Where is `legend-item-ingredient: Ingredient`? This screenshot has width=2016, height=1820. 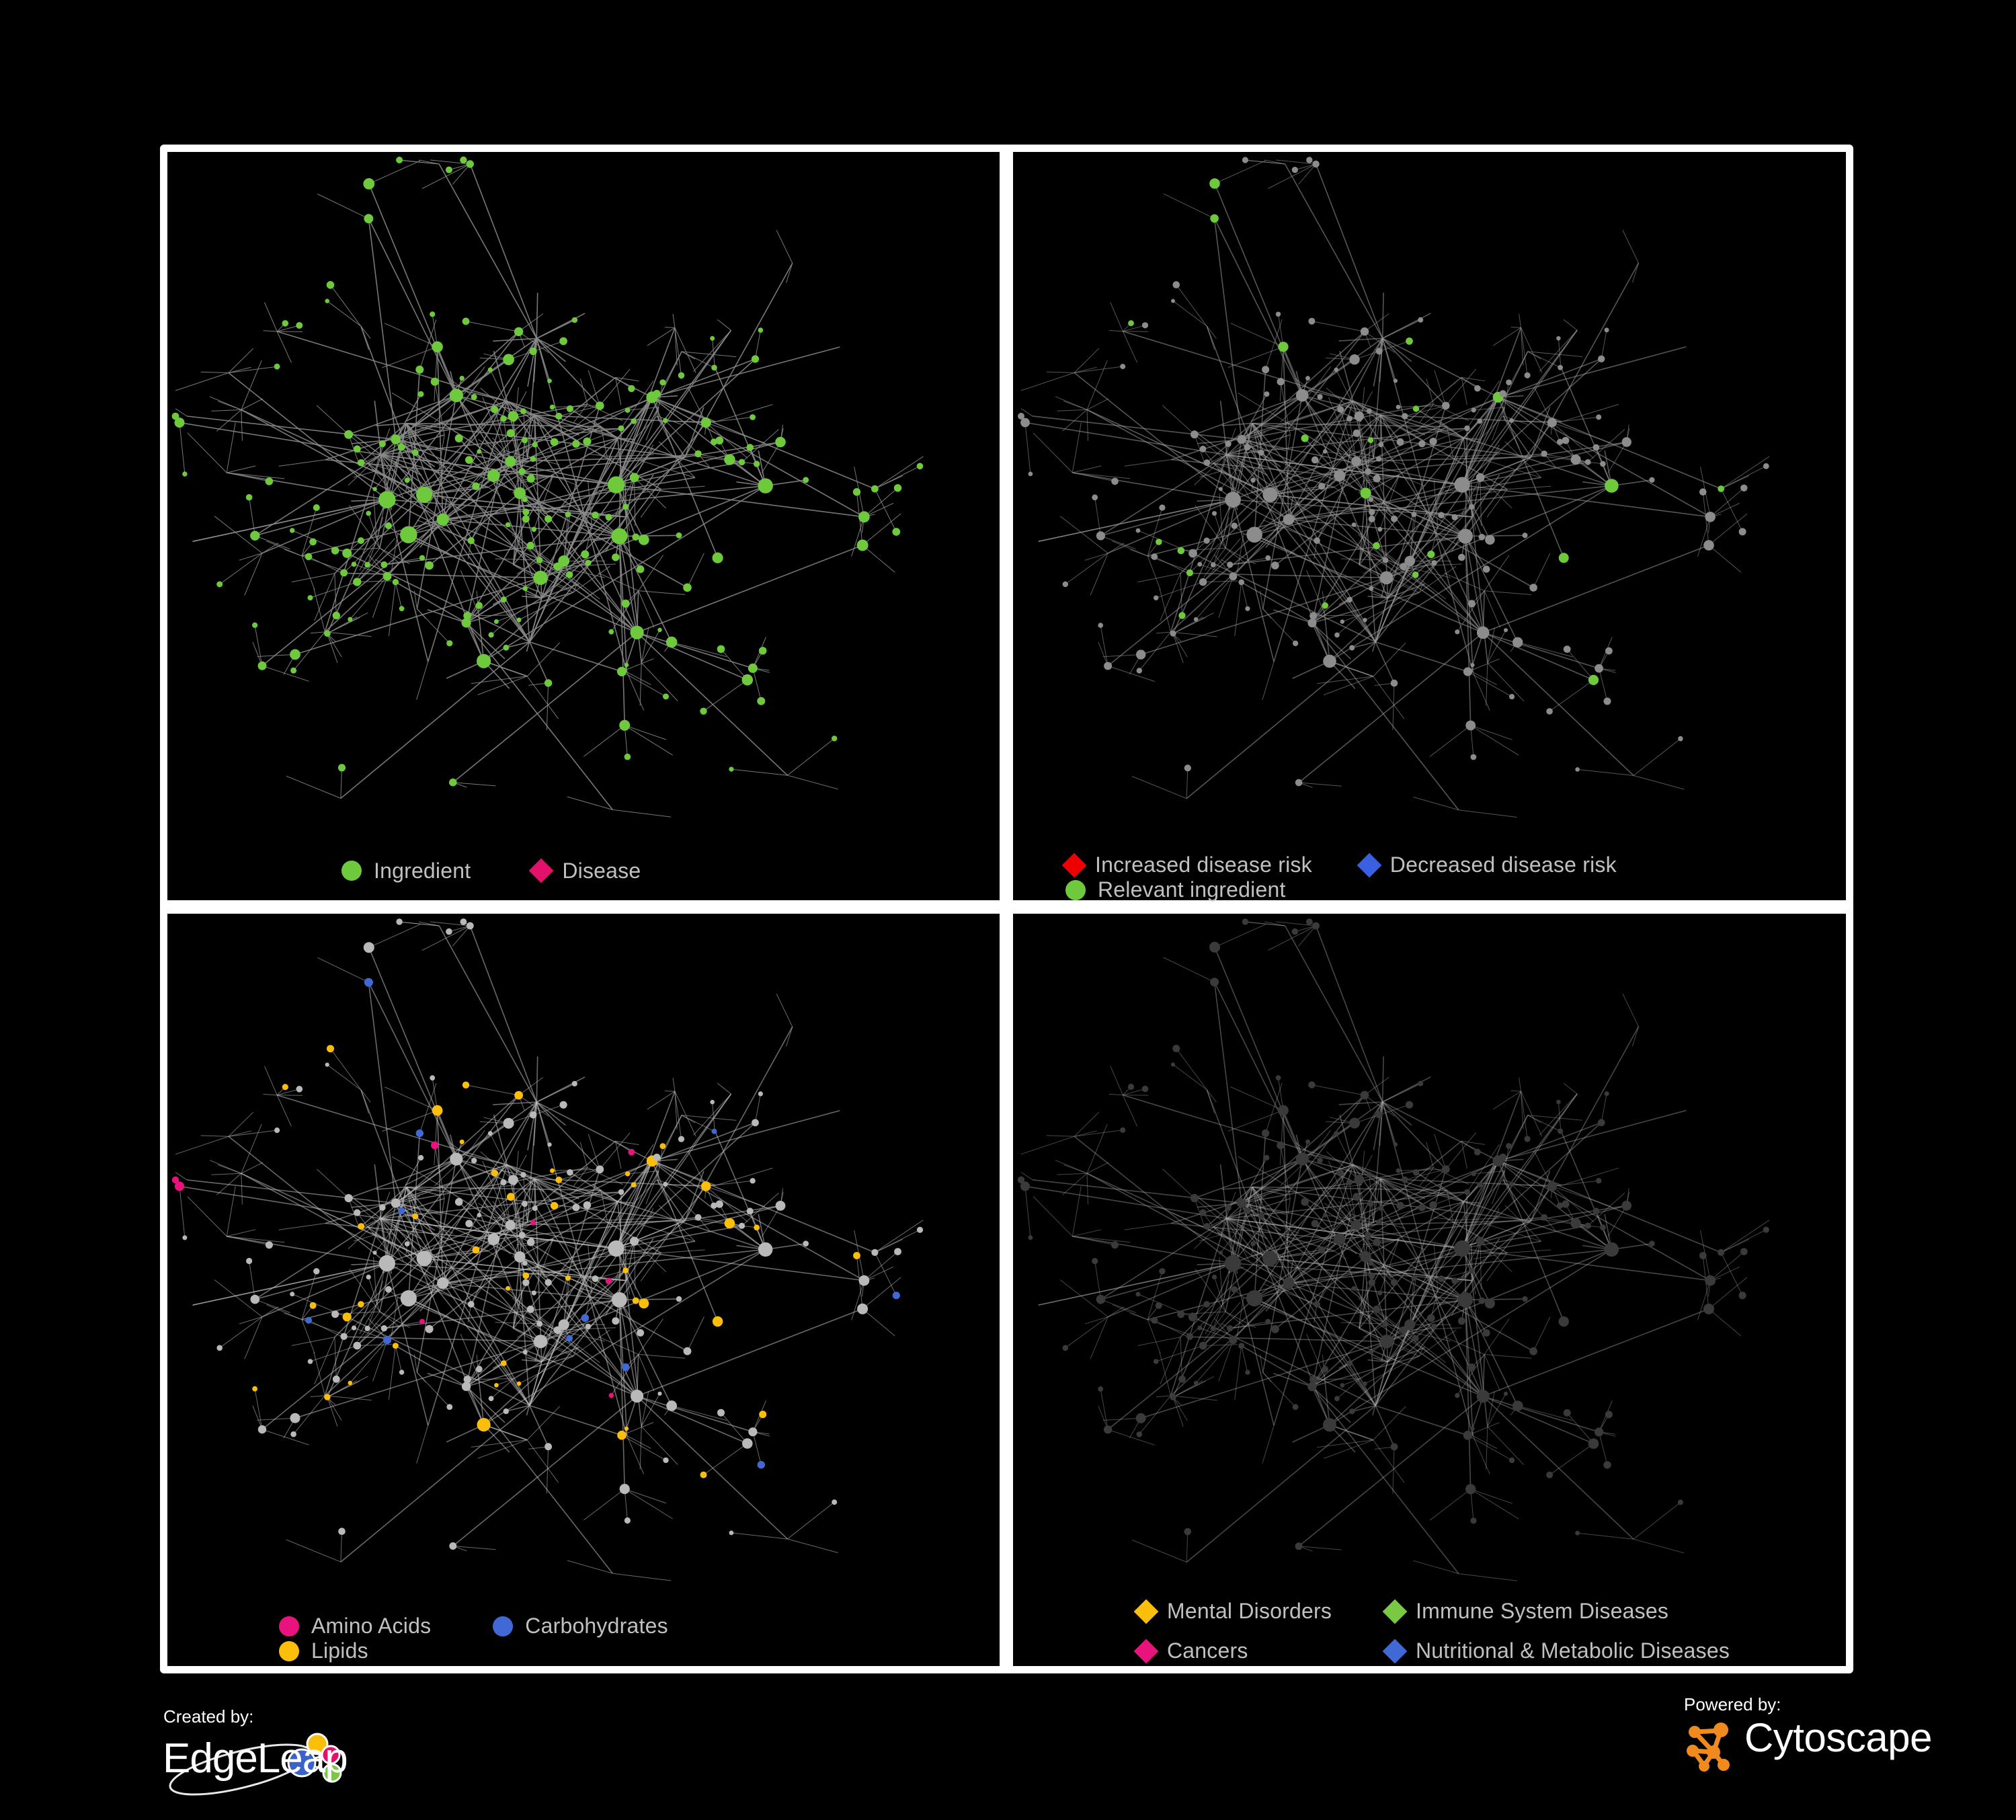
legend-item-ingredient: Ingredient is located at coordinates (406, 871).